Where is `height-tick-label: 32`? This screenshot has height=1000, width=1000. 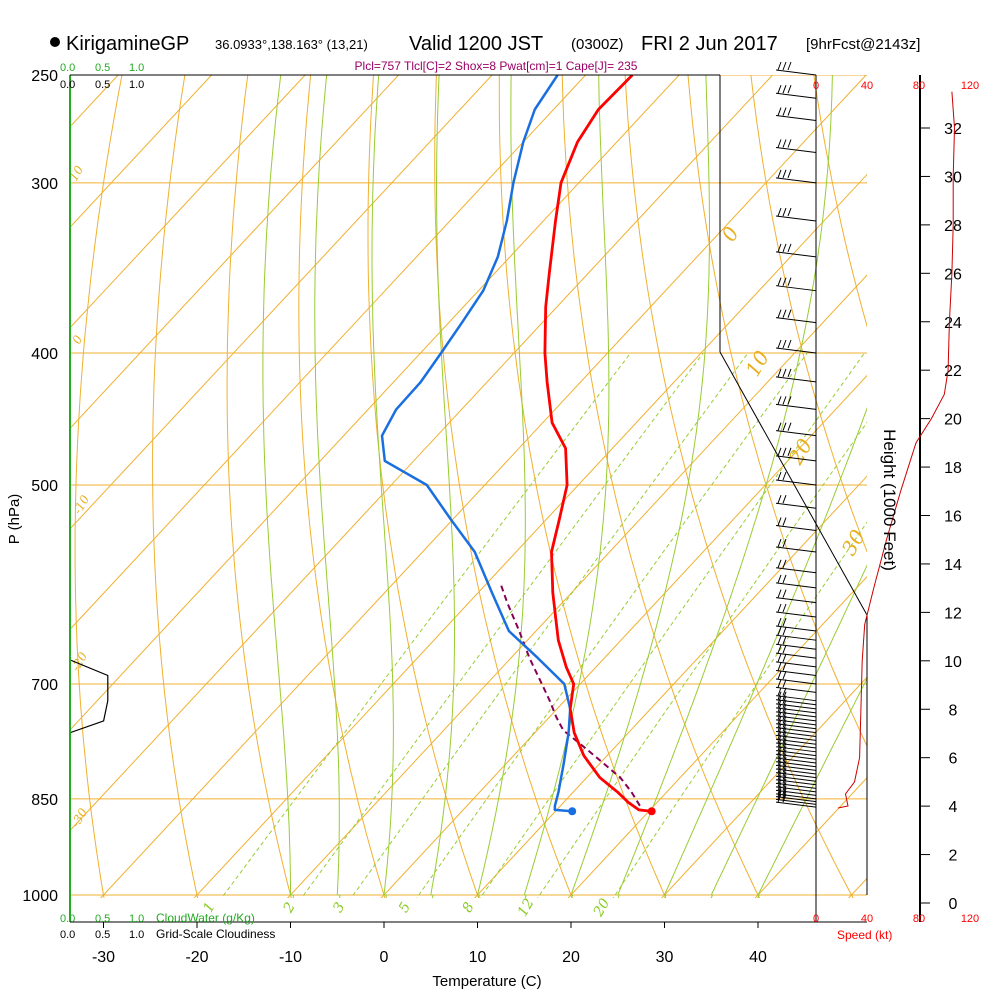 height-tick-label: 32 is located at coordinates (953, 129).